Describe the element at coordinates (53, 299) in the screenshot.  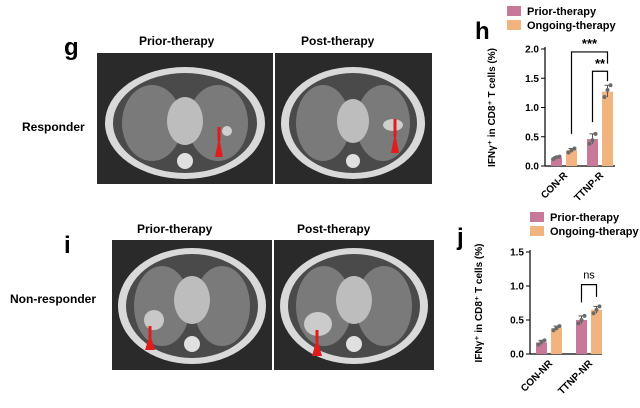
I see `row-label-non-responder: Non-responder` at that location.